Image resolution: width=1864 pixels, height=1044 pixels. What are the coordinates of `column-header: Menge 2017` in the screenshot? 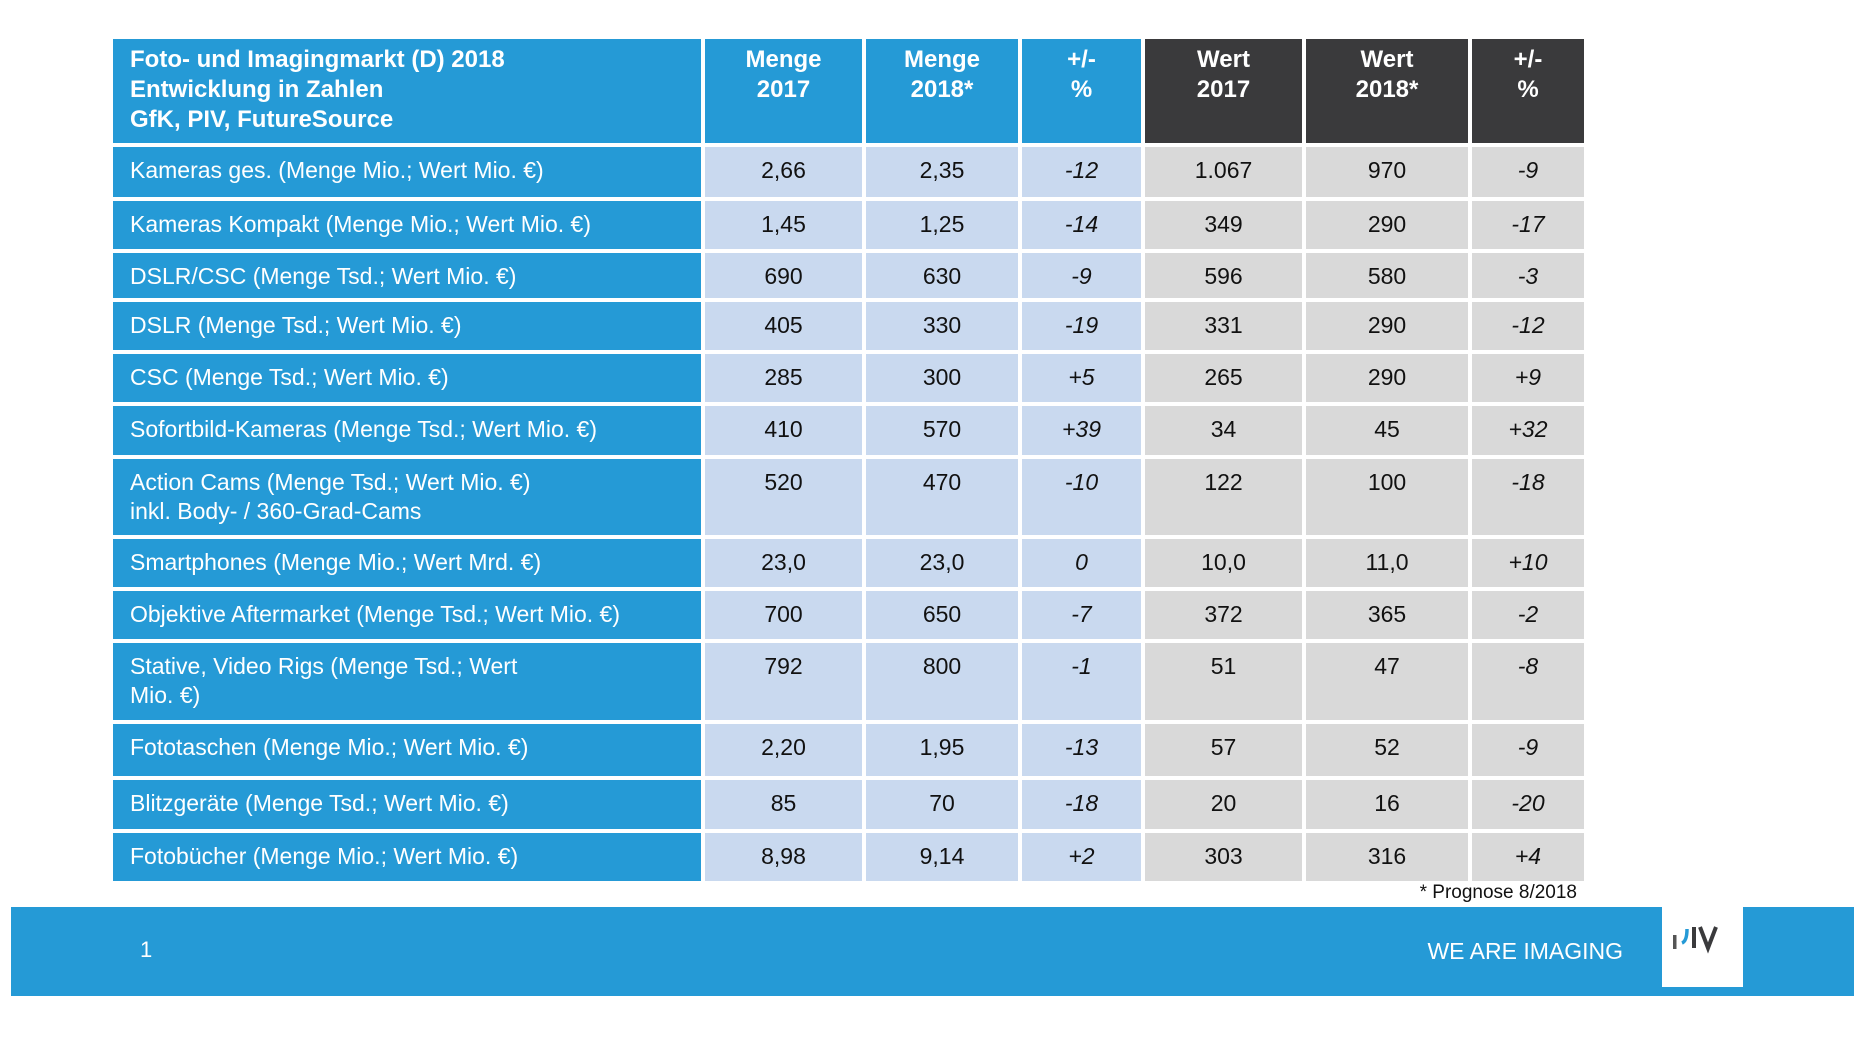 It's located at (783, 91).